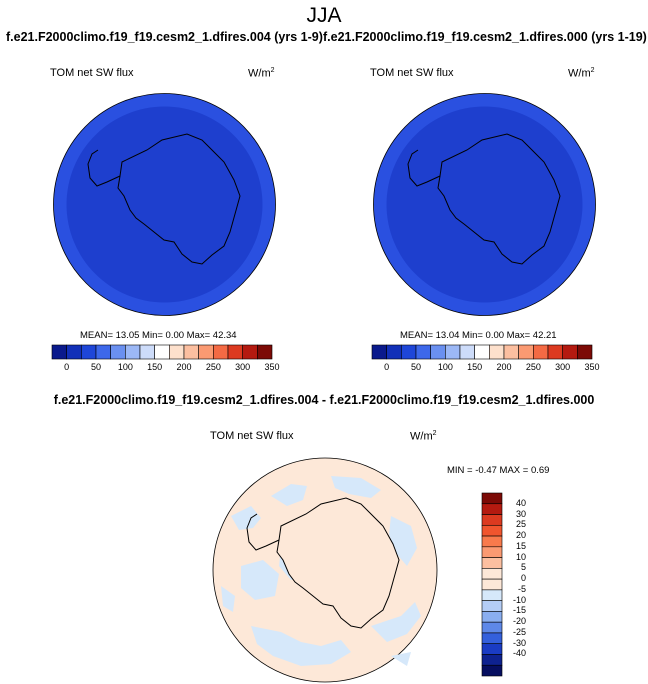  Describe the element at coordinates (478, 335) in the screenshot. I see `panel-right-stats: MEAN= 13.04 Min= 0.00 Max= 42.21` at that location.